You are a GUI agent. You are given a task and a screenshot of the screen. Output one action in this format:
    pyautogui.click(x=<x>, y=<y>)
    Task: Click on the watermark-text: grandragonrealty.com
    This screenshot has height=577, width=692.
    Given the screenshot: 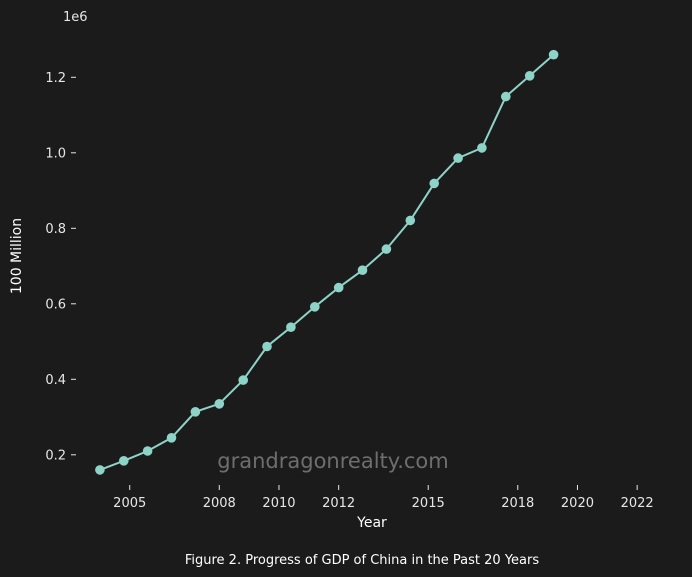 What is the action you would take?
    pyautogui.click(x=332, y=461)
    